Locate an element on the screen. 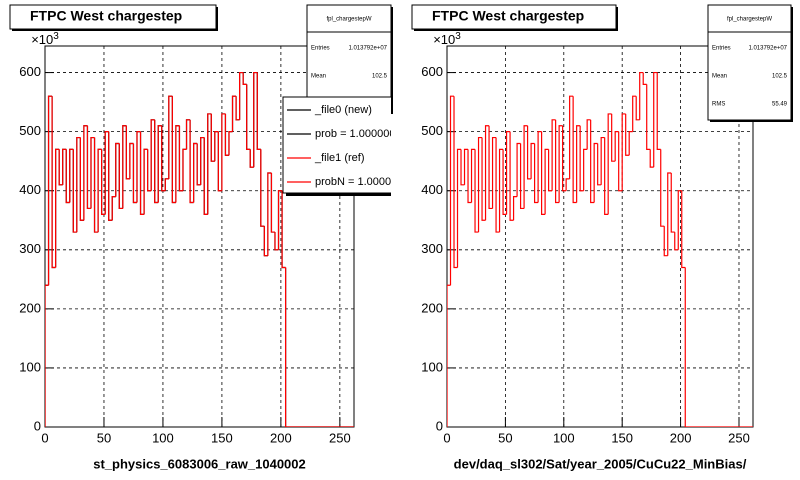  legend-label: prob = 1.000000 is located at coordinates (355, 134).